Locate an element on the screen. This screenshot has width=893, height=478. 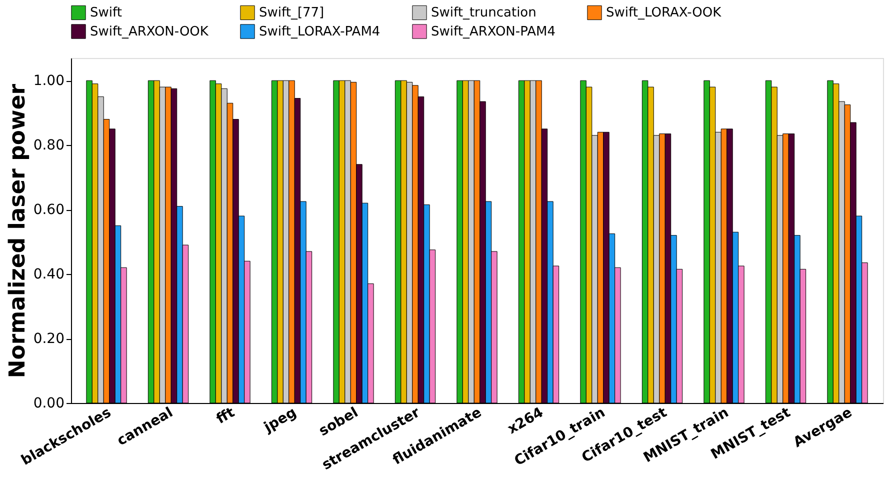
legend-label: Swift_LORAX-OOK is located at coordinates (664, 13).